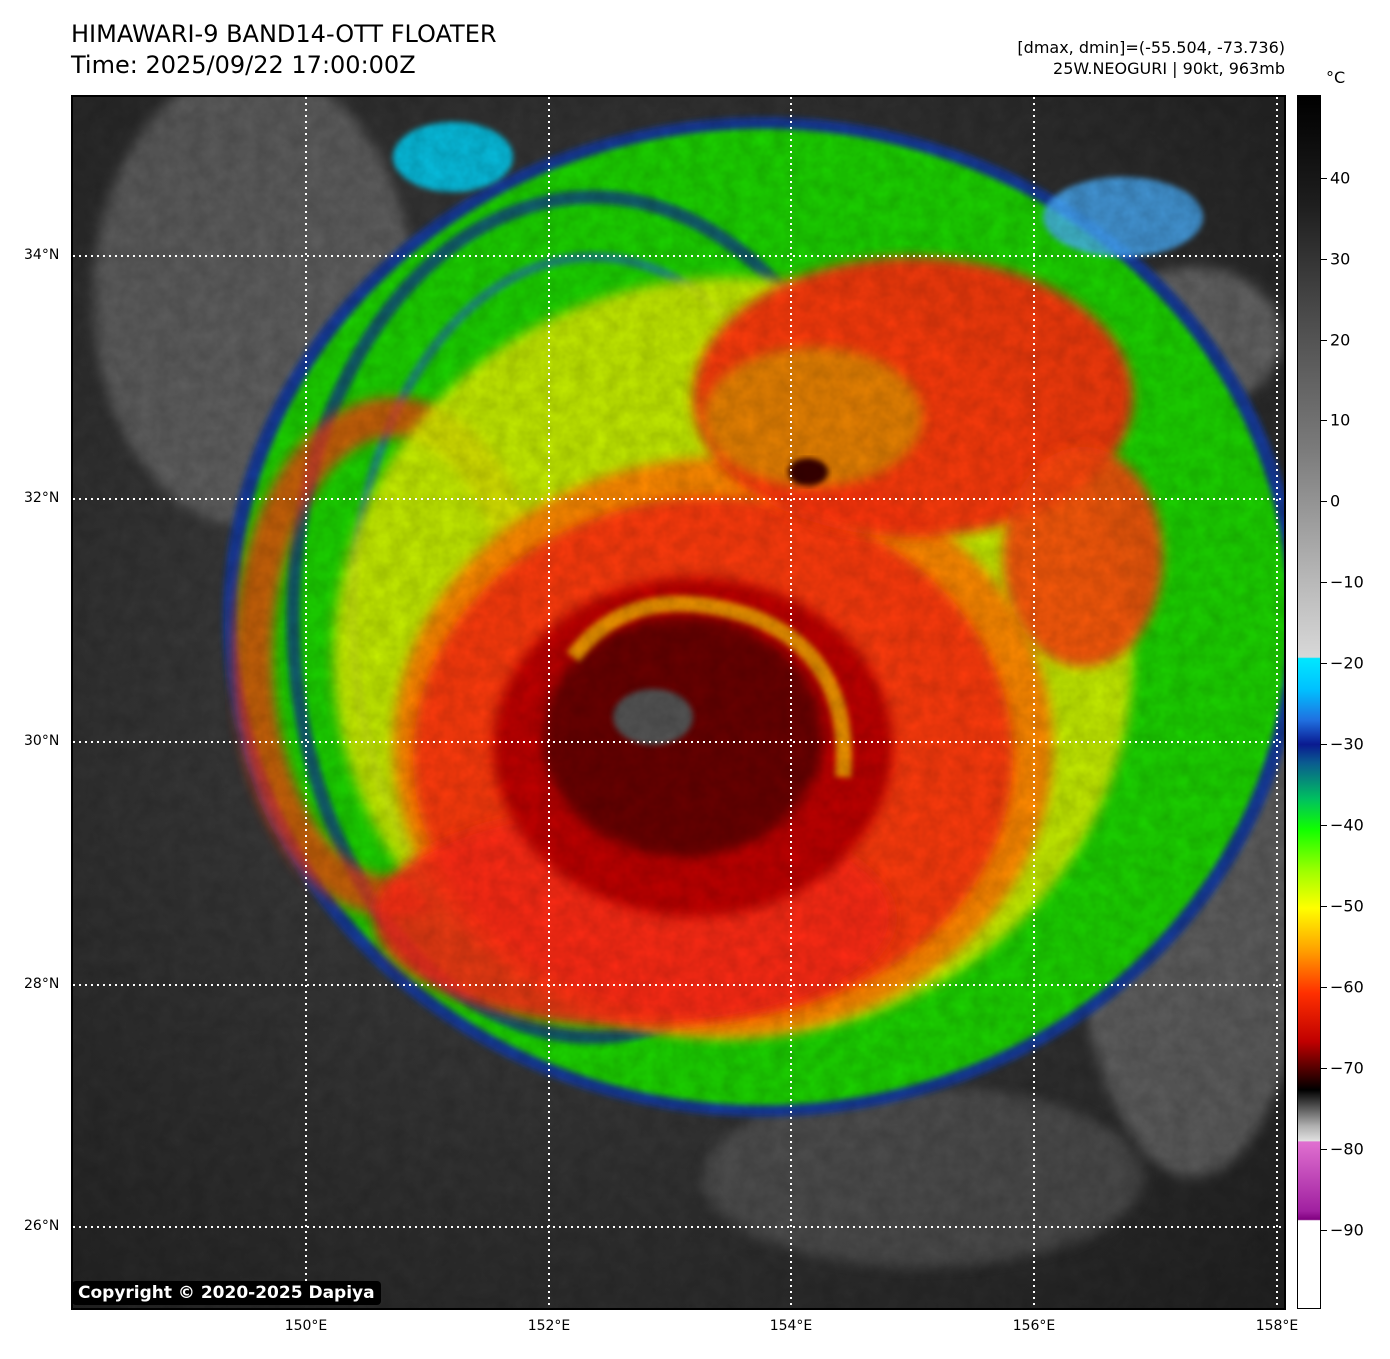 The image size is (1390, 1359). I want to click on lon-label-152e: 152°E, so click(549, 1326).